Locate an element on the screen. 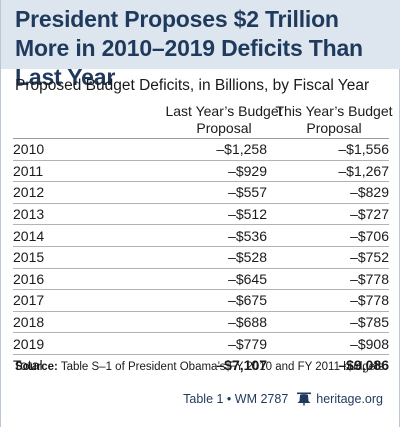  total-label: Total is located at coordinates (83, 364).